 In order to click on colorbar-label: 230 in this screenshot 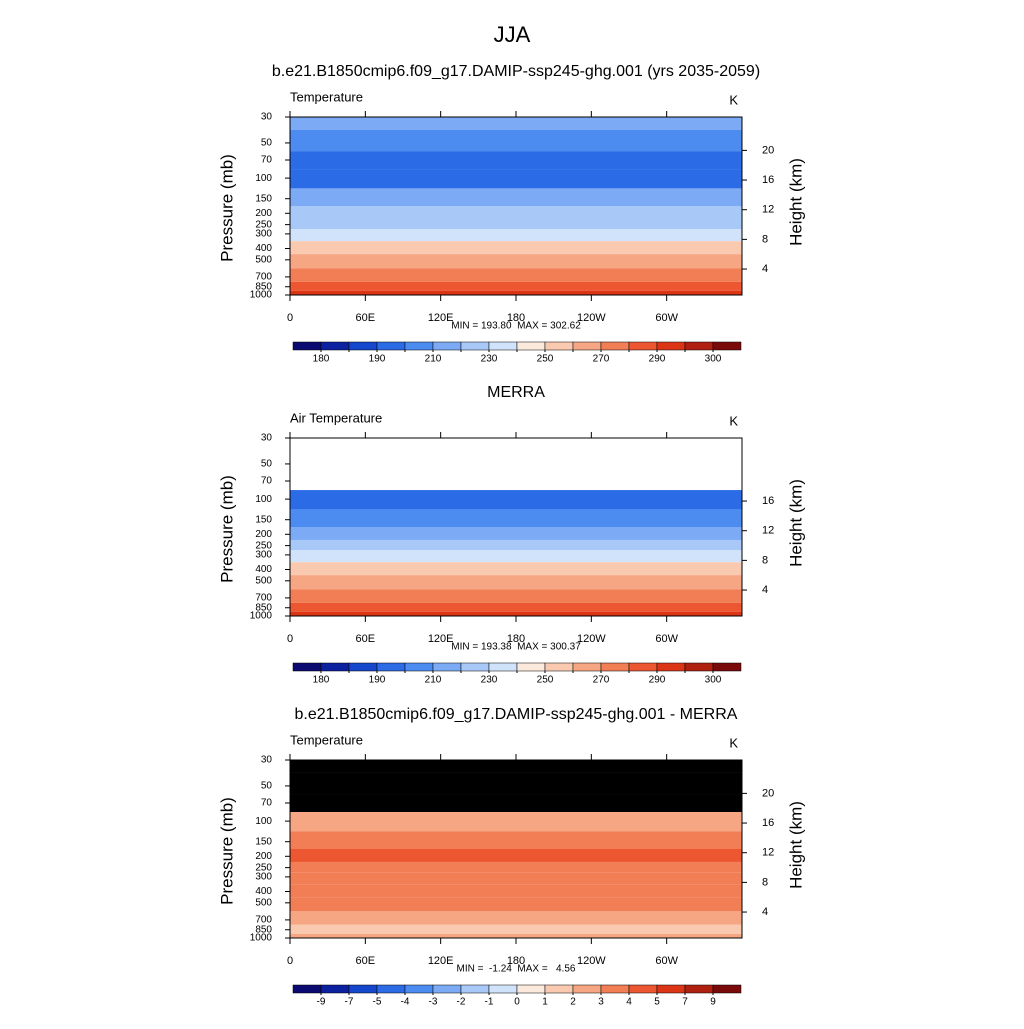, I will do `click(489, 359)`.